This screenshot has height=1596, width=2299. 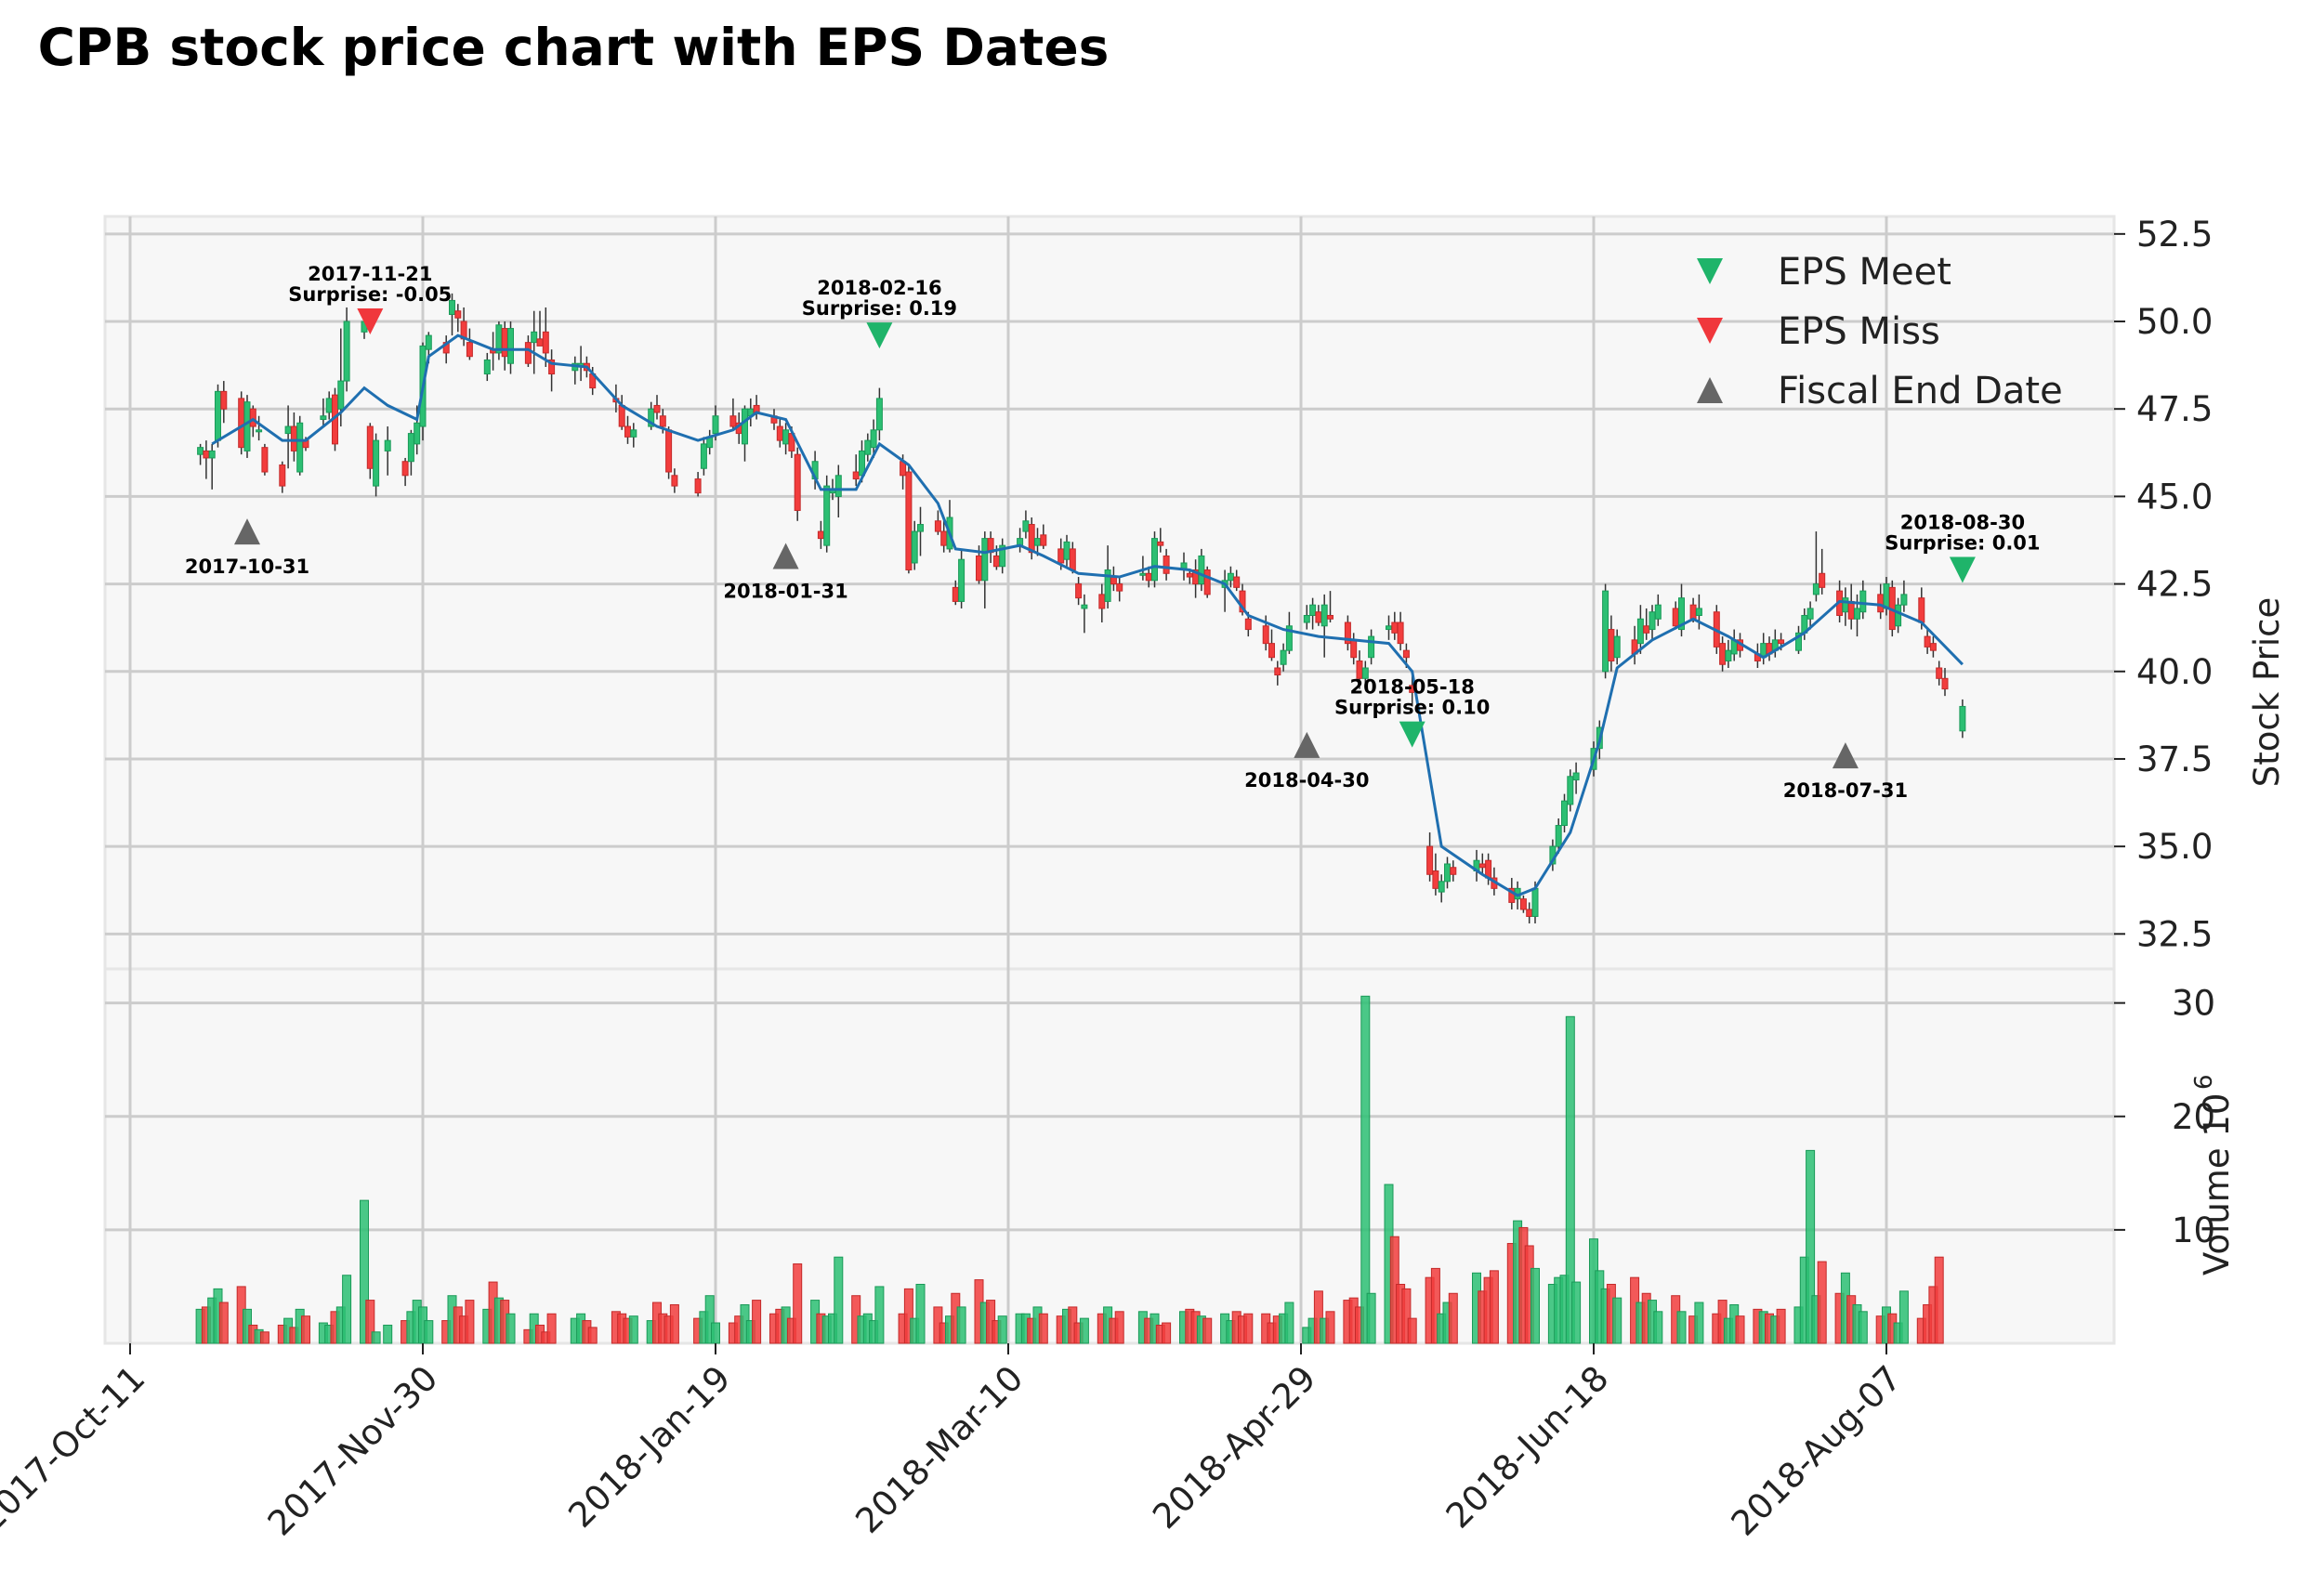 I want to click on x-tick-label: 2017-Nov-30, so click(x=353, y=1451).